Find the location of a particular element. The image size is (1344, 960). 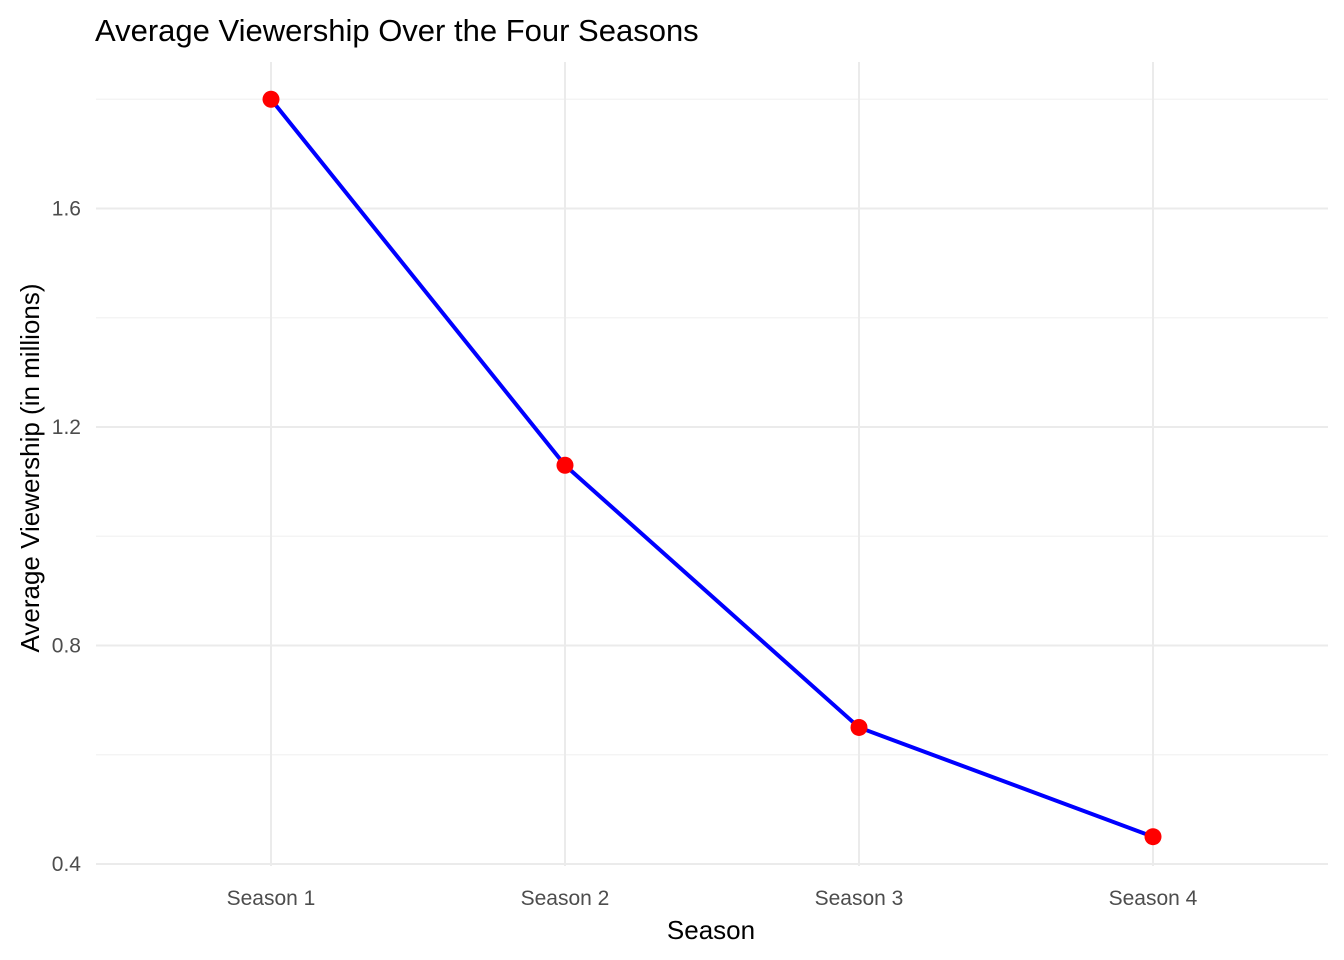

y-tick-label: 0.8 is located at coordinates (66, 646).